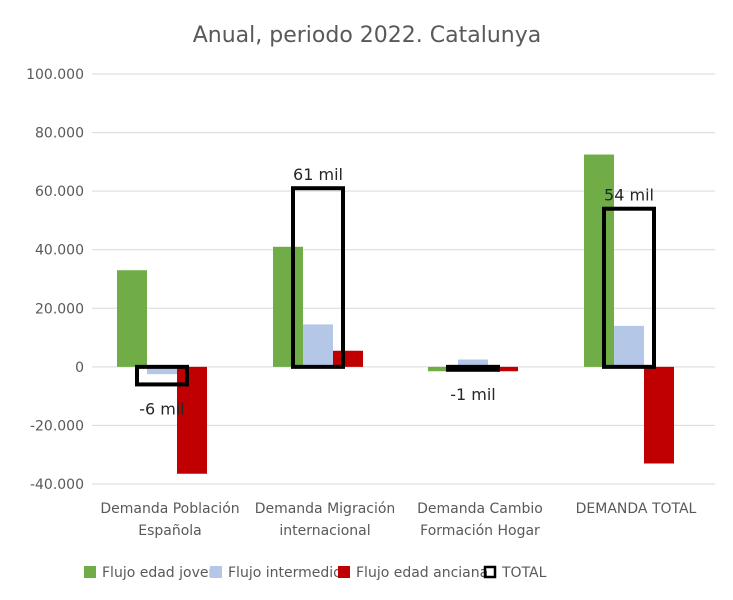 Image resolution: width=733 pixels, height=600 pixels. Describe the element at coordinates (79, 368) in the screenshot. I see `y-tick-label: 0` at that location.